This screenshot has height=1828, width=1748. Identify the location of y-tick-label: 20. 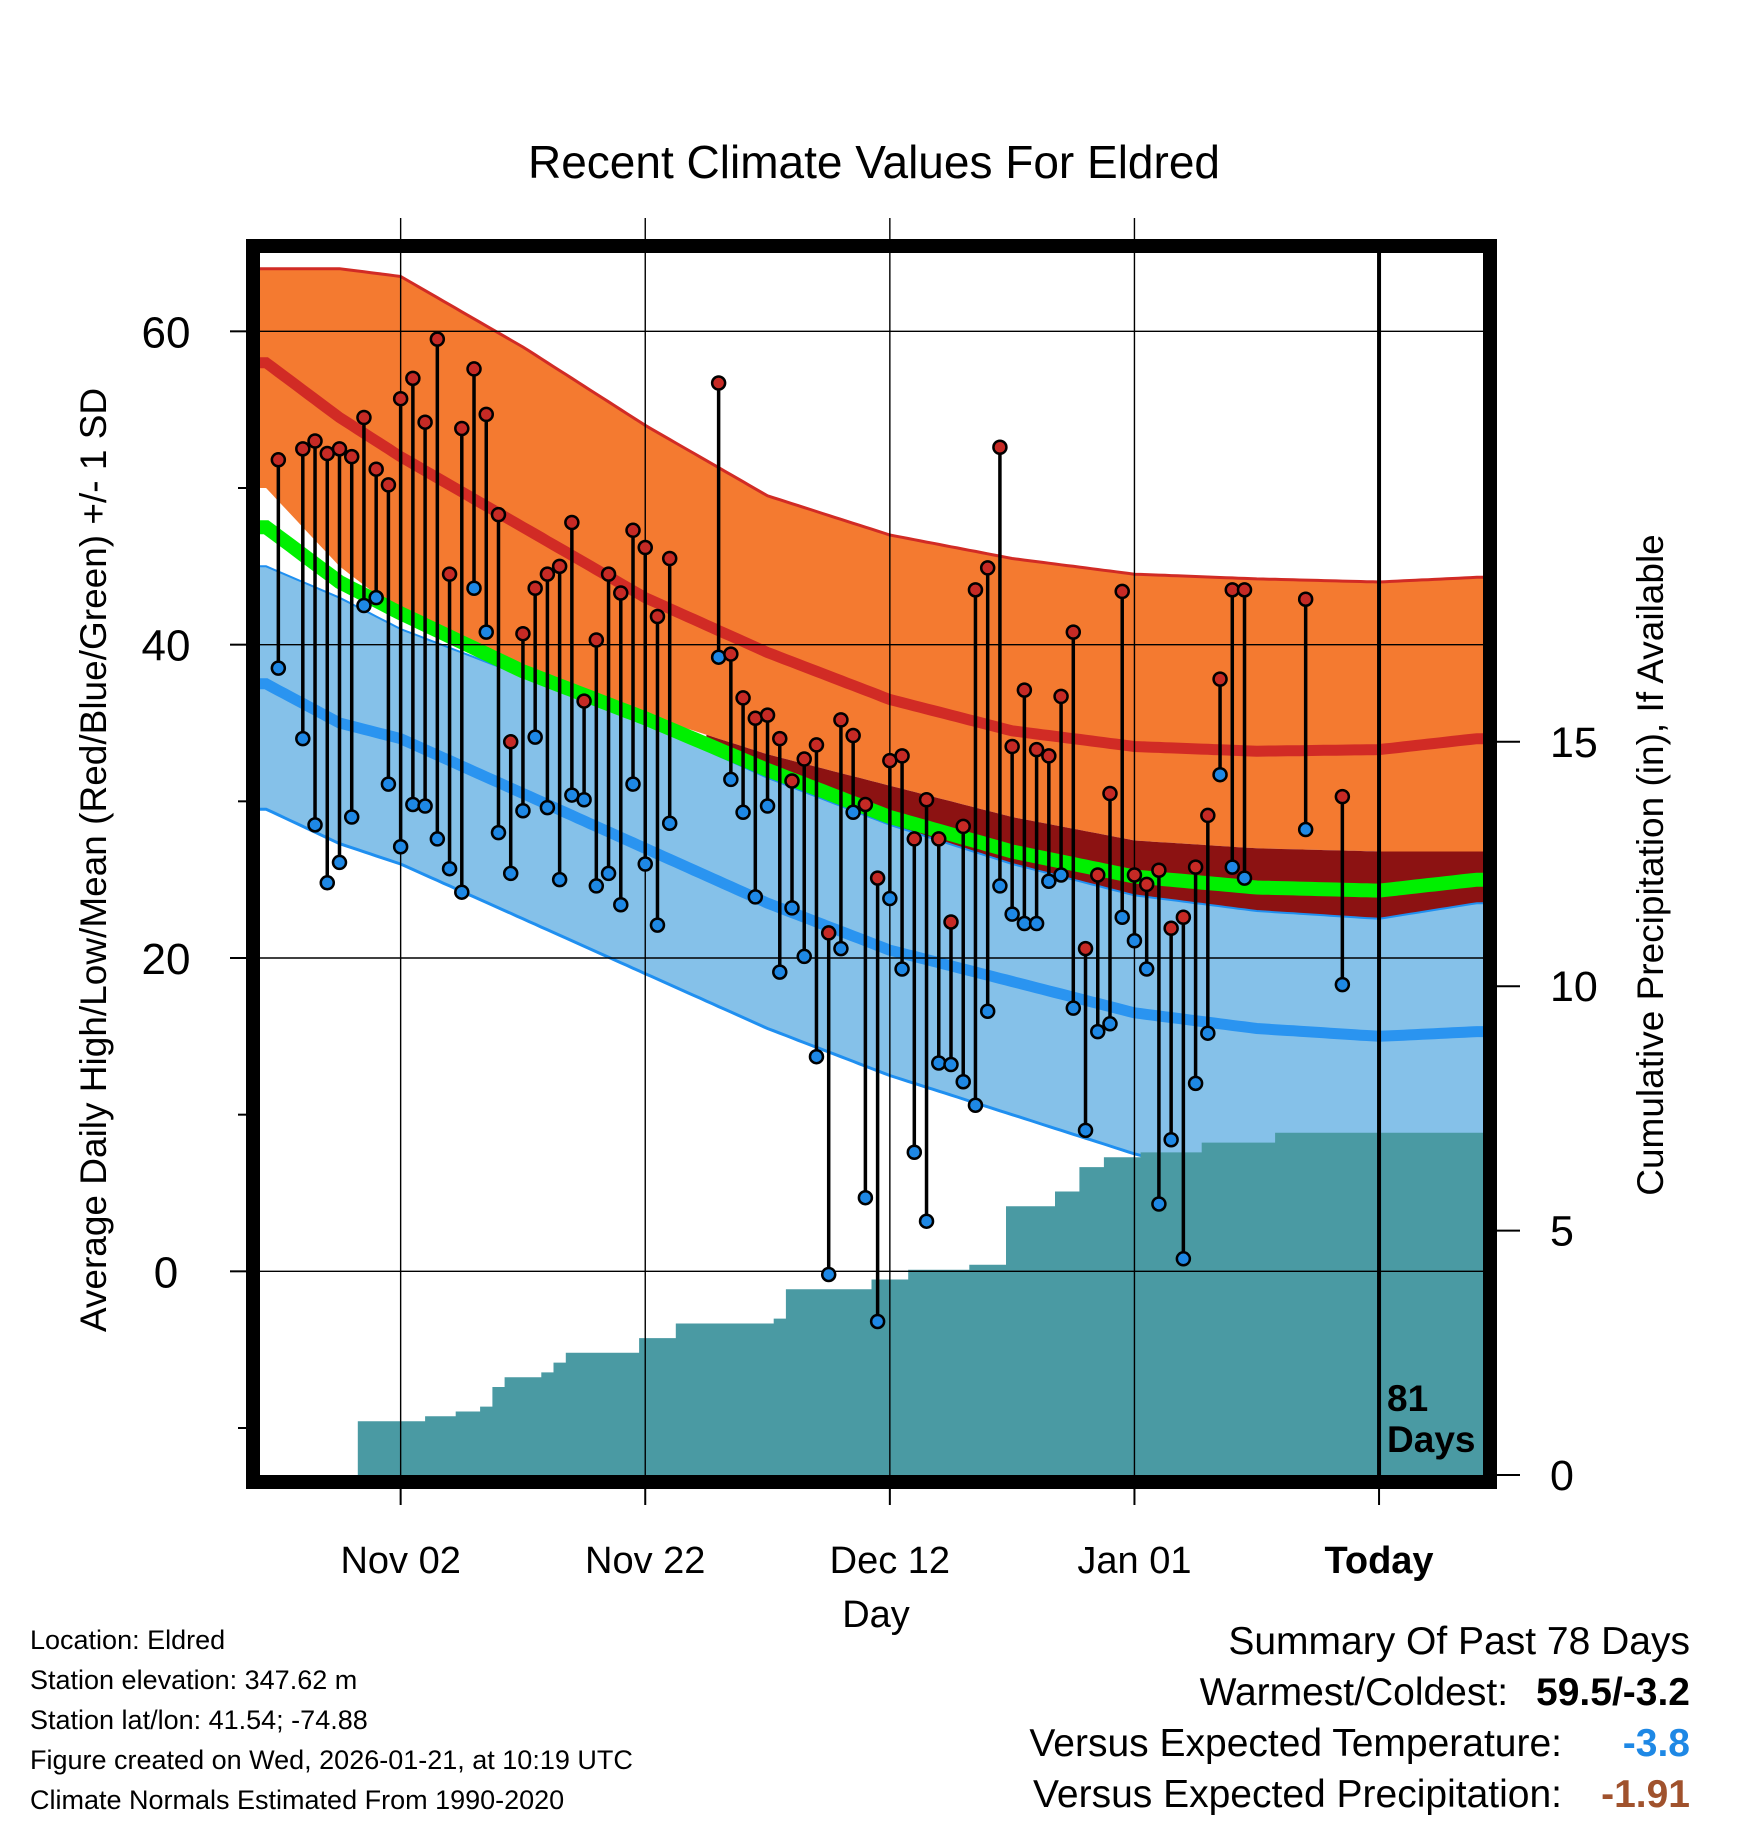
(166, 959).